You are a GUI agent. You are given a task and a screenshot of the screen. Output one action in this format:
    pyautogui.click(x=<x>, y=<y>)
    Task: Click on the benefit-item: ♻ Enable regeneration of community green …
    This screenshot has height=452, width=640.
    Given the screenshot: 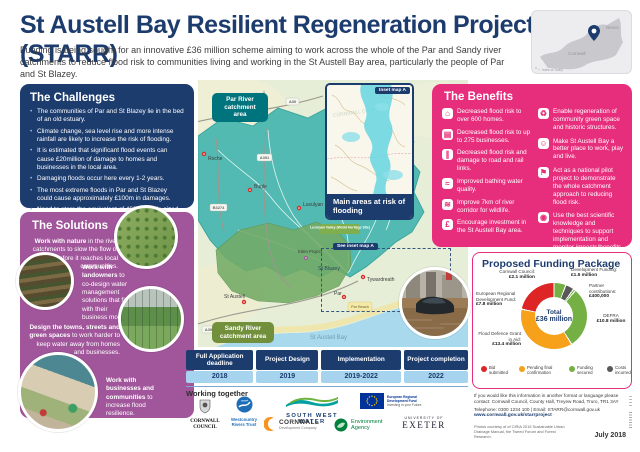 What is the action you would take?
    pyautogui.click(x=582, y=120)
    